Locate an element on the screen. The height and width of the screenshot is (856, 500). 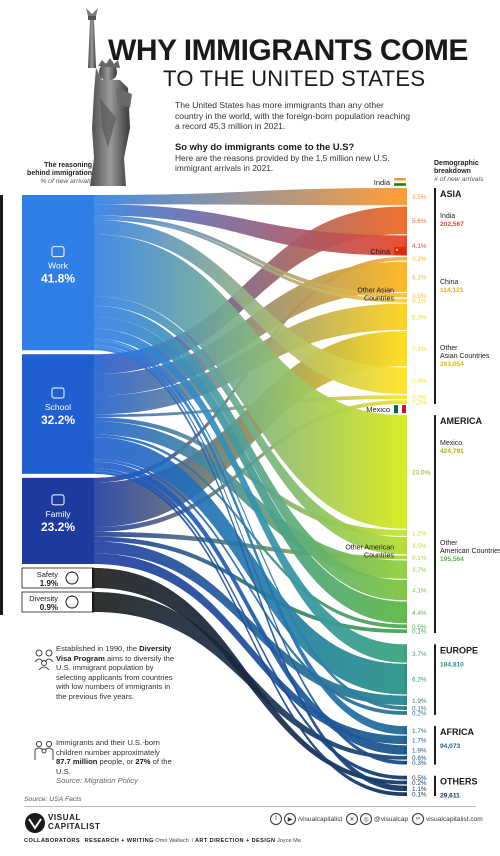
region-name: OTHERS is located at coordinates (459, 782).